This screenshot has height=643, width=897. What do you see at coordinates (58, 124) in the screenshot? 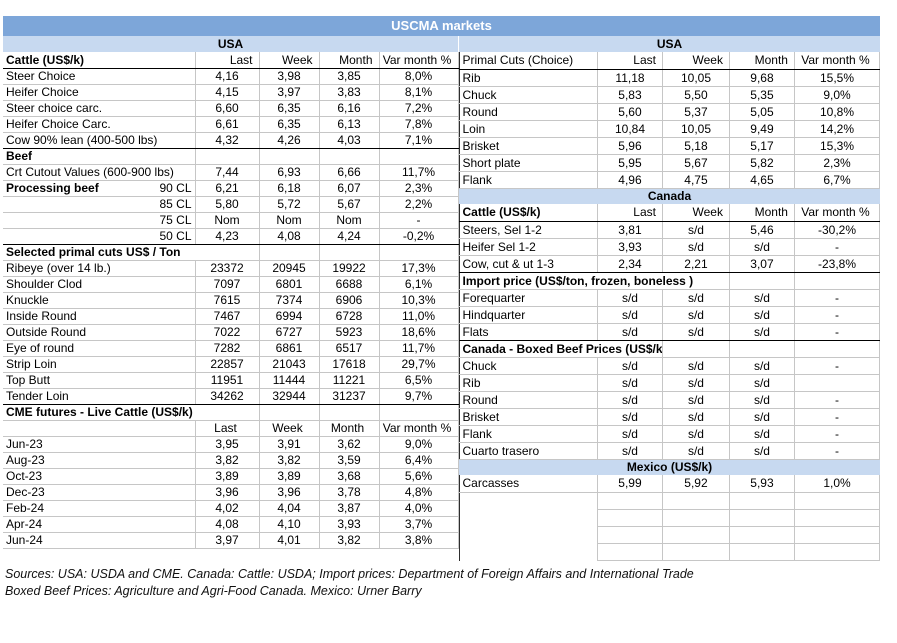
I see `row-label: Heifer Choice Carc.` at bounding box center [58, 124].